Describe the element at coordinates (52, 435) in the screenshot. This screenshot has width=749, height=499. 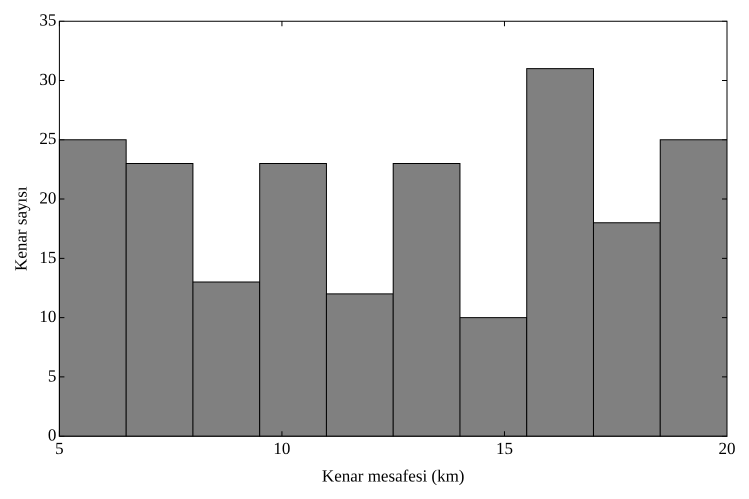
I see `y-tick-label: 0` at that location.